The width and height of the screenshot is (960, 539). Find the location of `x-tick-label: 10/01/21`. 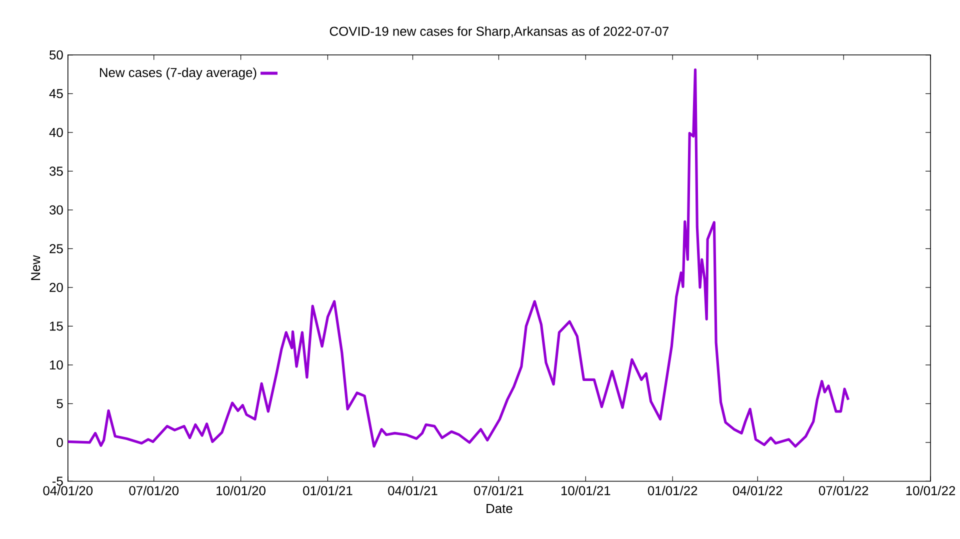

x-tick-label: 10/01/21 is located at coordinates (585, 491).